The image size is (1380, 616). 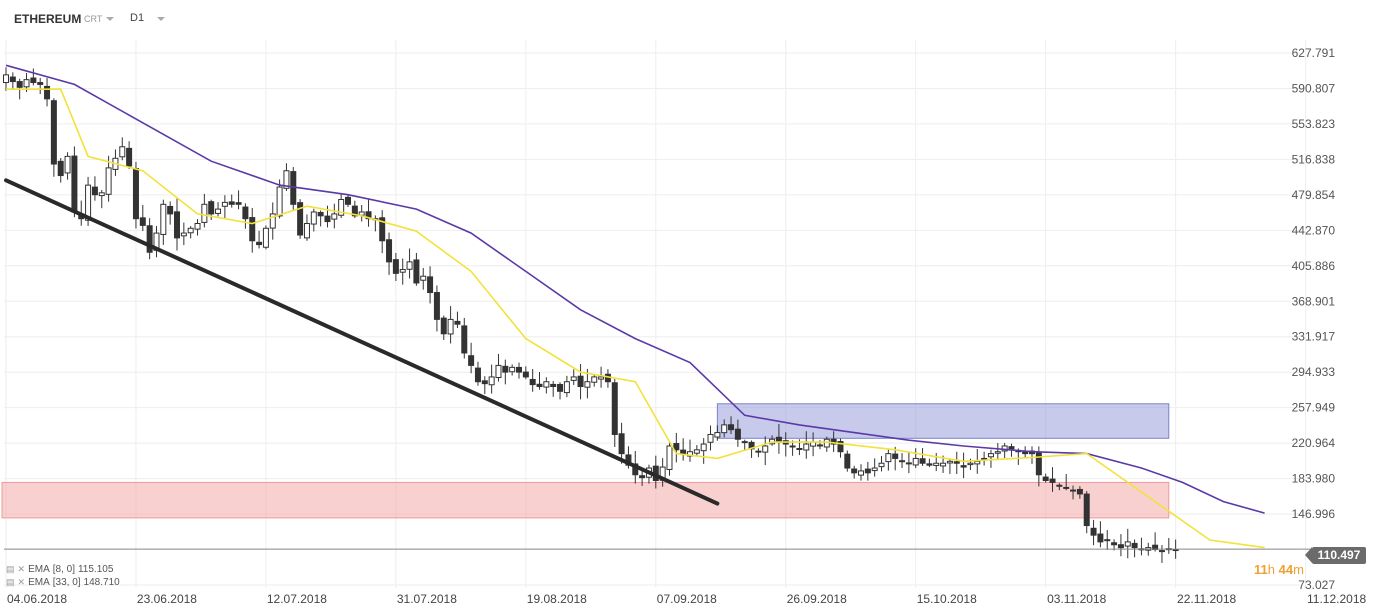 What do you see at coordinates (167, 599) in the screenshot?
I see `date-tick-label: 23.06.2018` at bounding box center [167, 599].